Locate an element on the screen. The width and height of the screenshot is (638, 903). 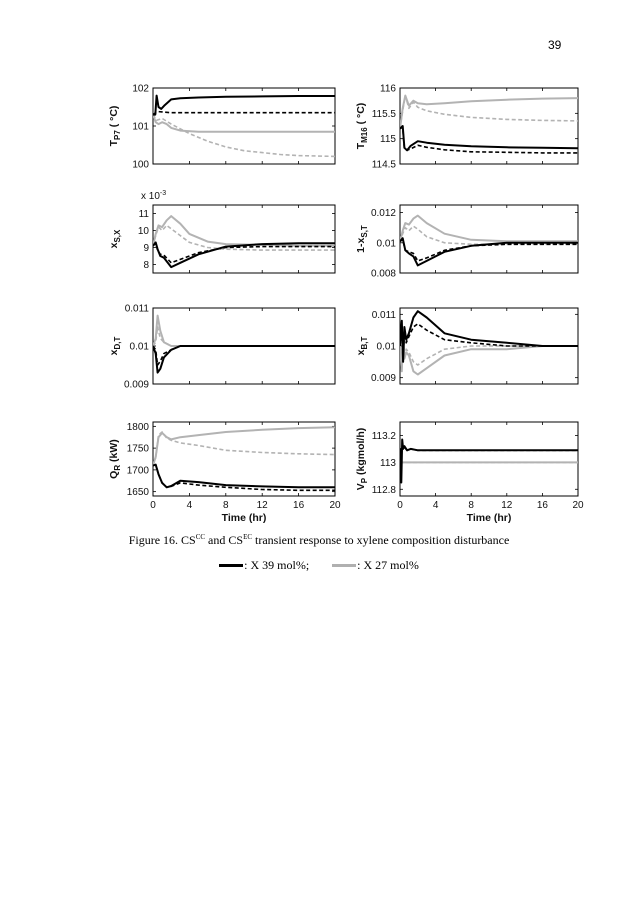
y-axis-label-unit: (kgmol/h) is located at coordinates (361, 453).